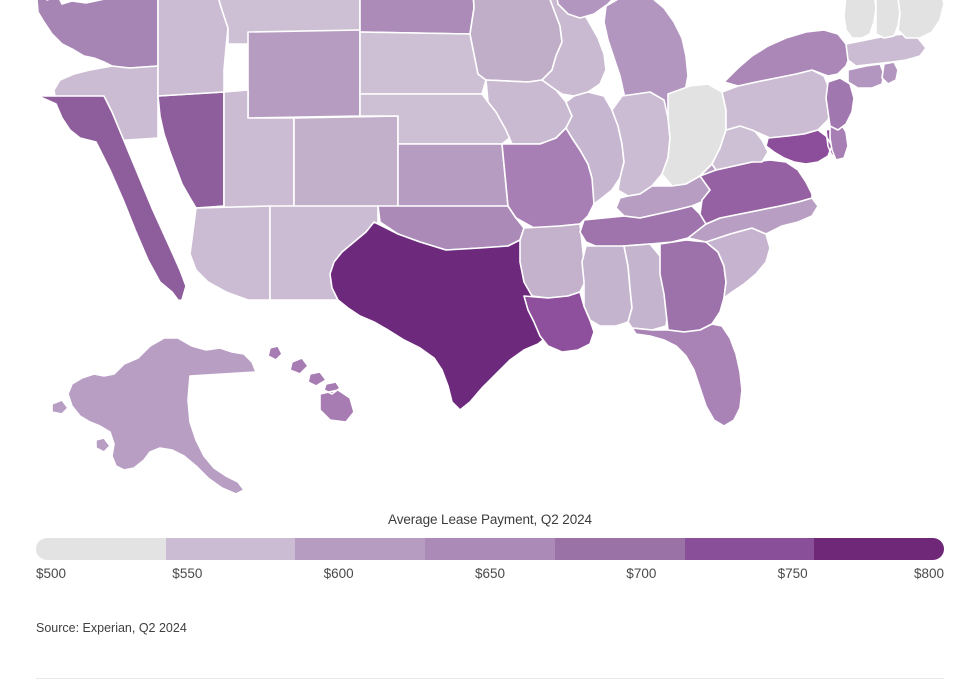 This screenshot has width=980, height=699. I want to click on legend-colorbar, so click(490, 549).